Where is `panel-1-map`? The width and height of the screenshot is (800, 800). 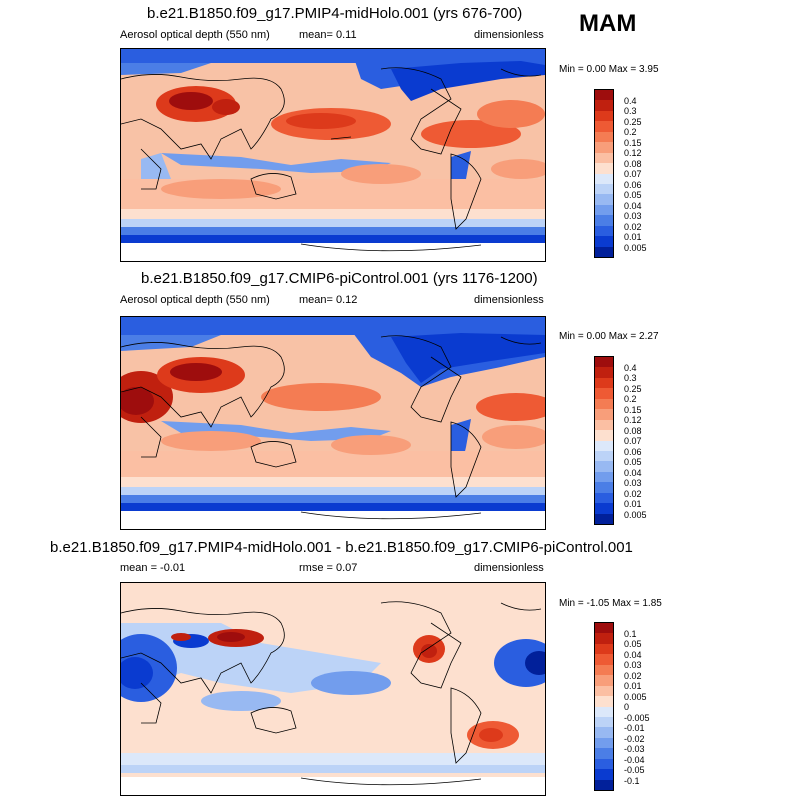 panel-1-map is located at coordinates (333, 155).